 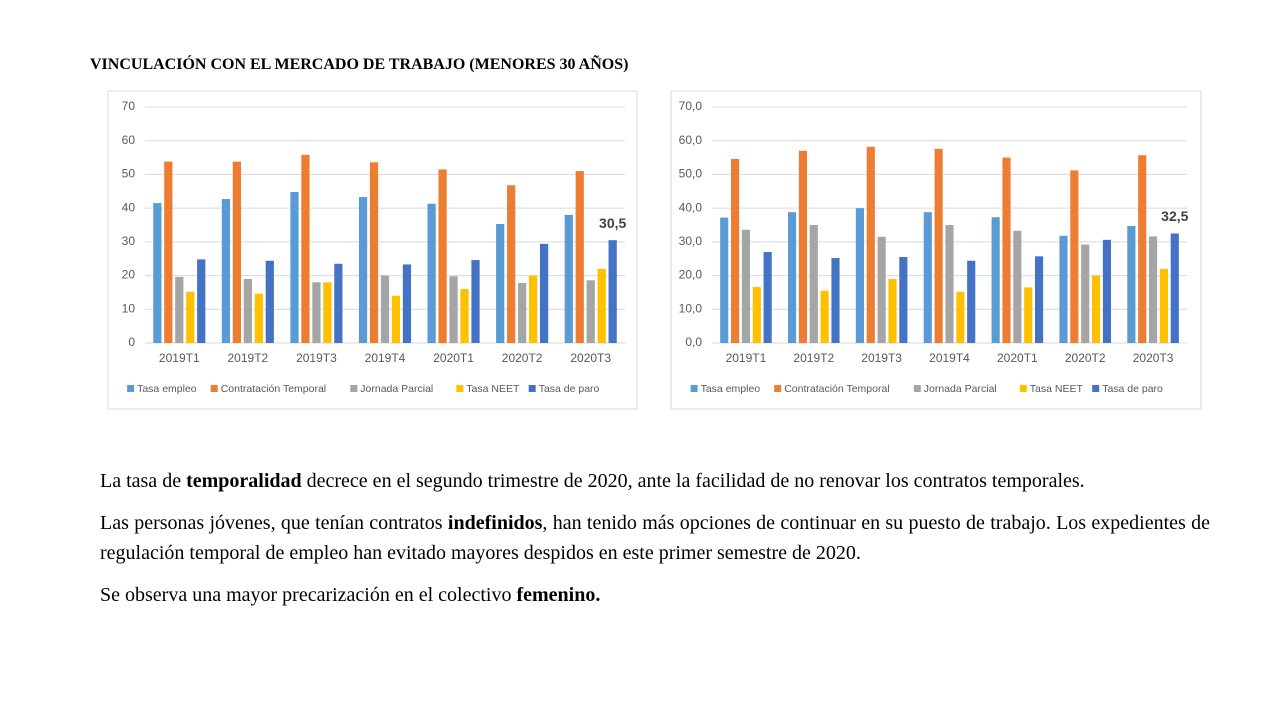 What do you see at coordinates (273, 389) in the screenshot?
I see `legend-label: Contratación Temporal` at bounding box center [273, 389].